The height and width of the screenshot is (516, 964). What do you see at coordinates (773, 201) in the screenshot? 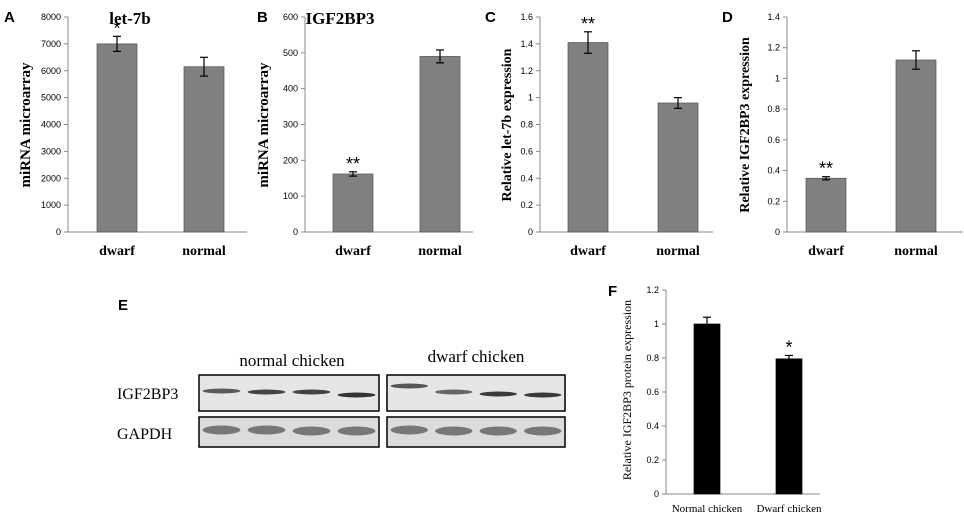
I see `y-tick-label-d: 0.2` at bounding box center [773, 201].